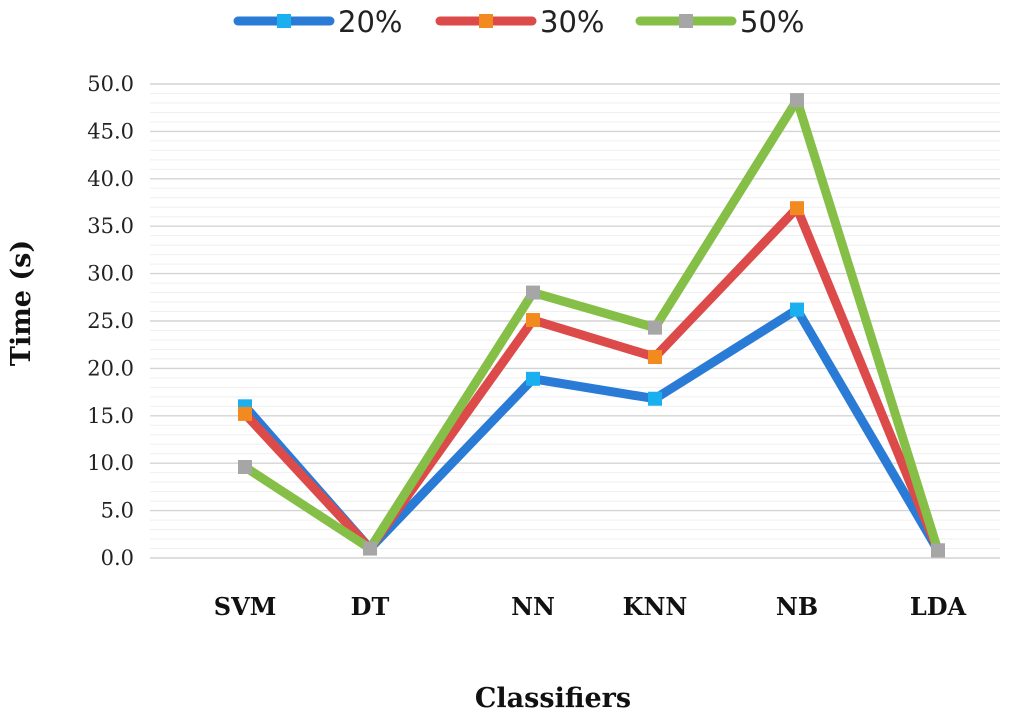  Describe the element at coordinates (655, 606) in the screenshot. I see `x-tick-label: KNN` at that location.